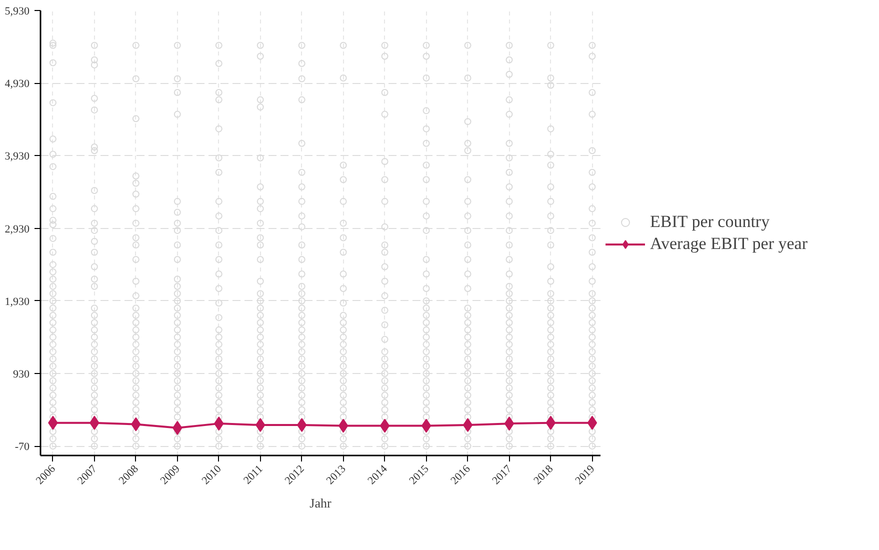 This screenshot has height=550, width=879. I want to click on y-tick-label: -70, so click(22, 447).